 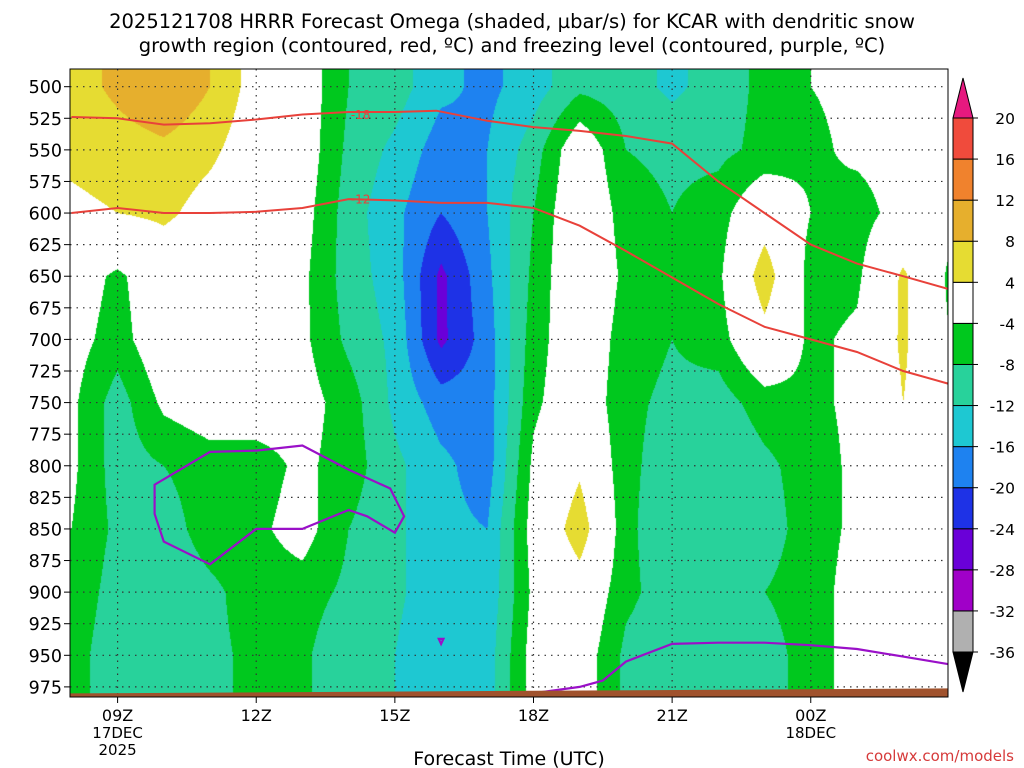 What do you see at coordinates (963, 302) in the screenshot?
I see `colorbar-bin--4` at bounding box center [963, 302].